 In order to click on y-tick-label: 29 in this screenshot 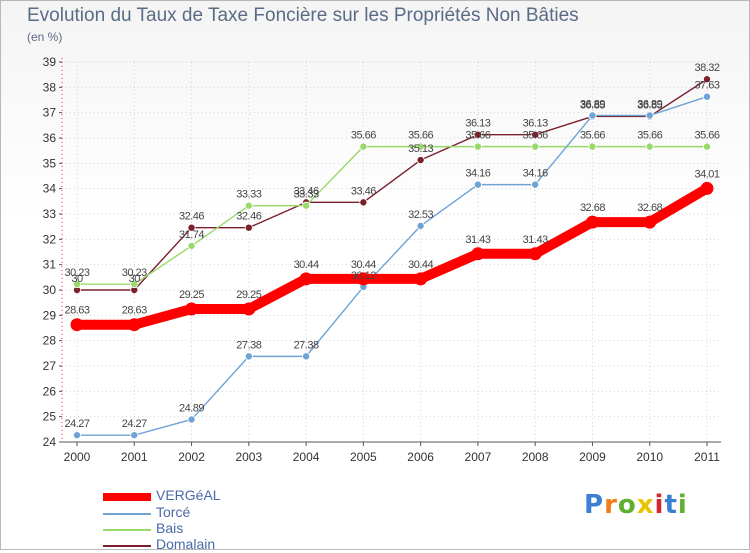, I will do `click(50, 315)`.